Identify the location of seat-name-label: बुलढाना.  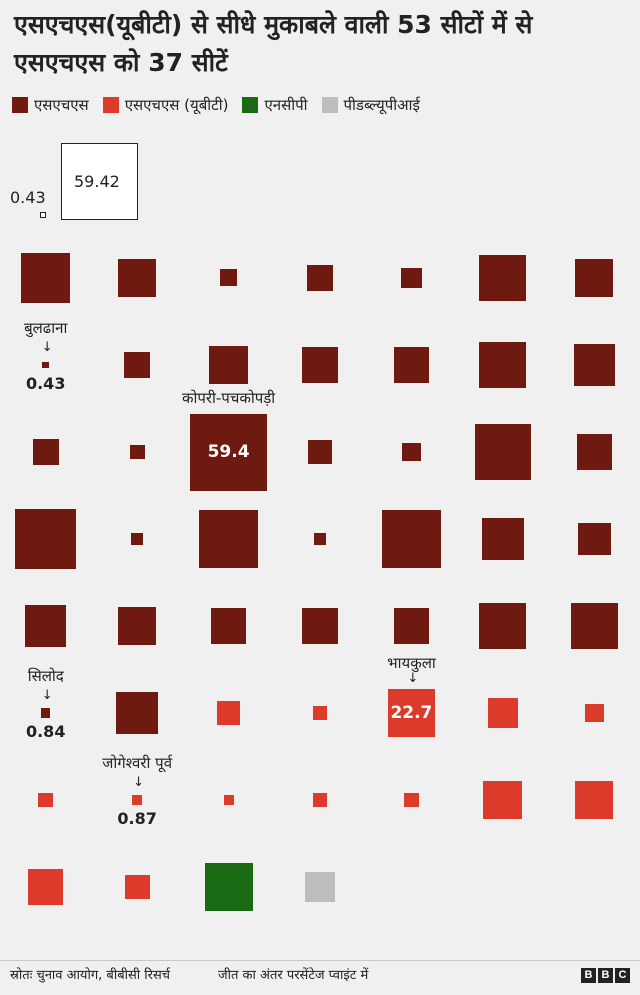
(46, 328).